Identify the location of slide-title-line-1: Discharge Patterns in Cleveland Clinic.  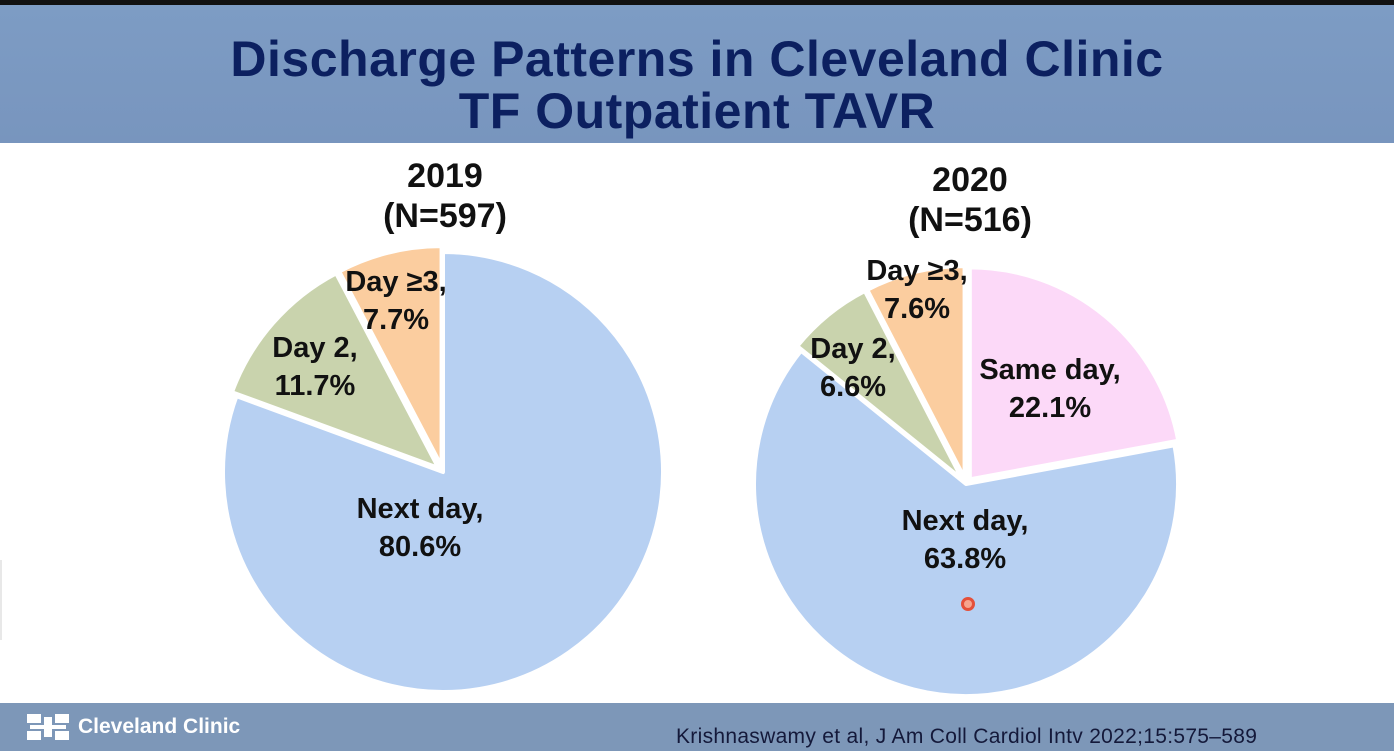
(697, 59).